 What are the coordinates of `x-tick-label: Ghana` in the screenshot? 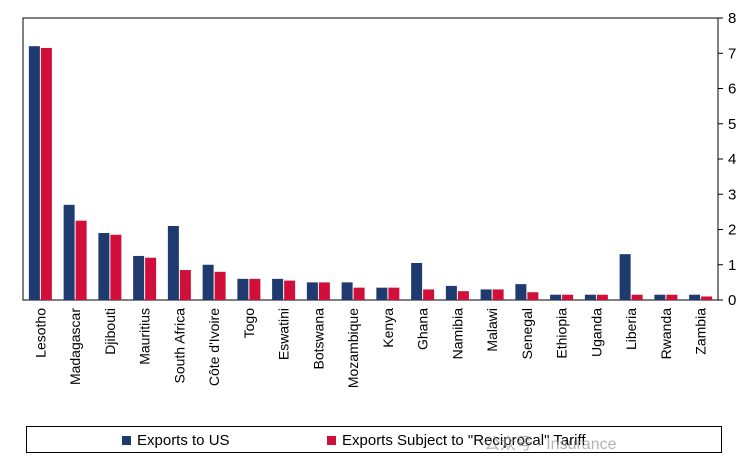 It's located at (423, 329).